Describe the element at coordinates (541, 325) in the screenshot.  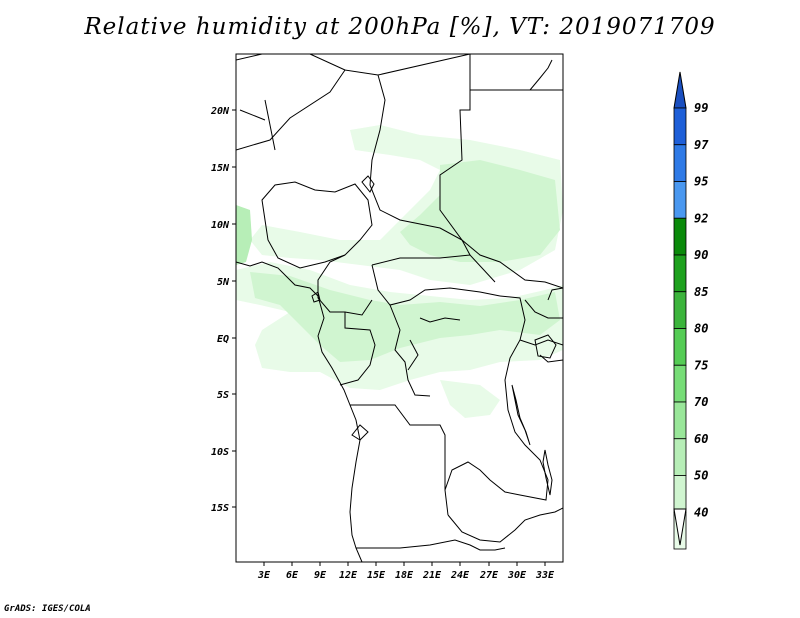
I see `border-east-africa` at that location.